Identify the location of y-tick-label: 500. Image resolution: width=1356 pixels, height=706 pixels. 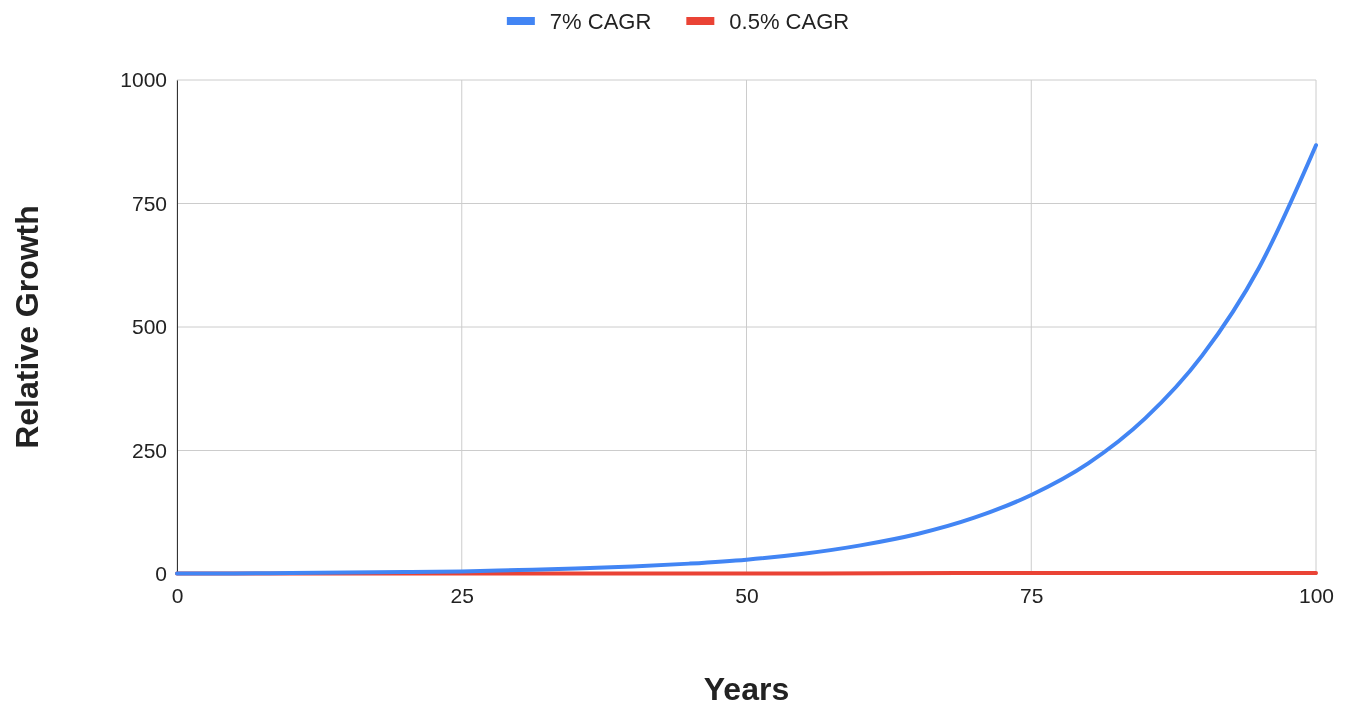
(149, 327).